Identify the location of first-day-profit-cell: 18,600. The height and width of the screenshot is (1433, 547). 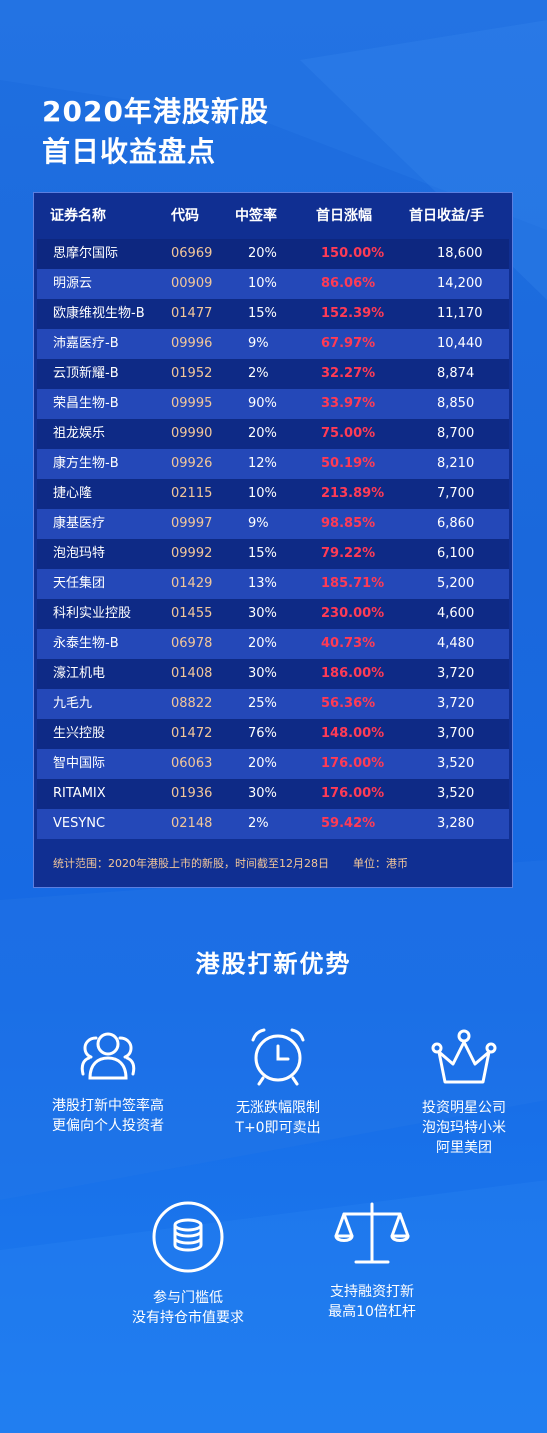
(460, 253).